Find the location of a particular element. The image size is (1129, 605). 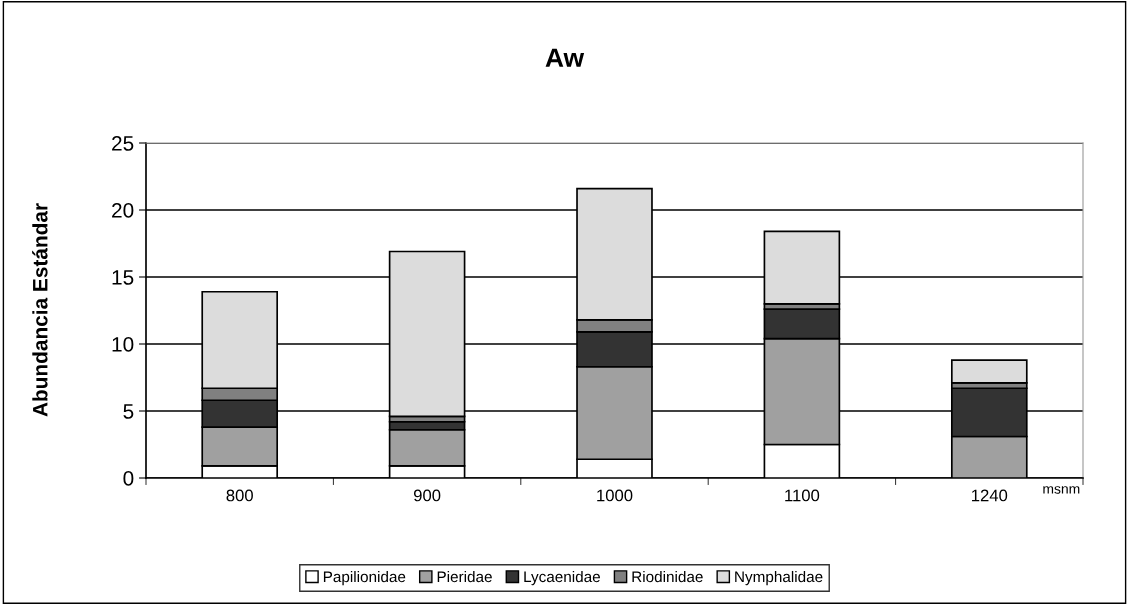

legend-label: Papilionidae is located at coordinates (364, 578).